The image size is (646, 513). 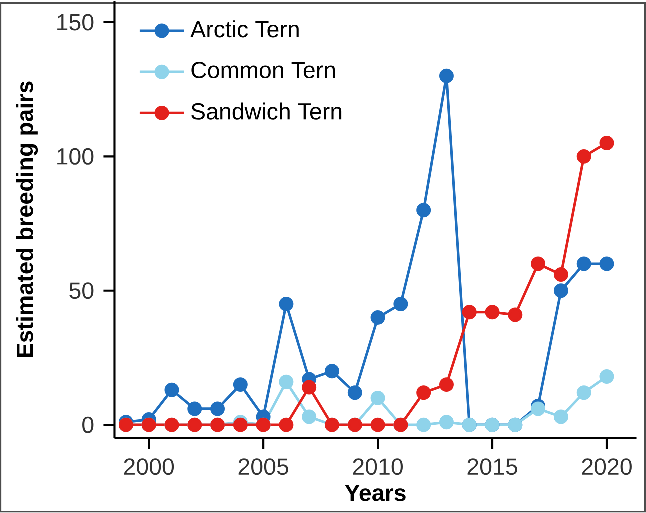 I want to click on legend-label: Arctic Tern, so click(x=244, y=29).